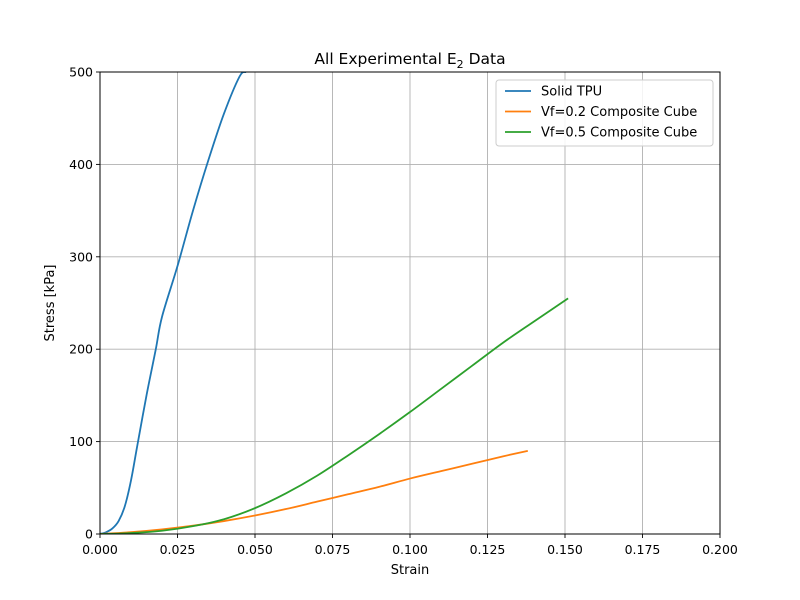 The height and width of the screenshot is (600, 800). Describe the element at coordinates (571, 92) in the screenshot. I see `legend-label-solid-tpu: Solid TPU` at that location.